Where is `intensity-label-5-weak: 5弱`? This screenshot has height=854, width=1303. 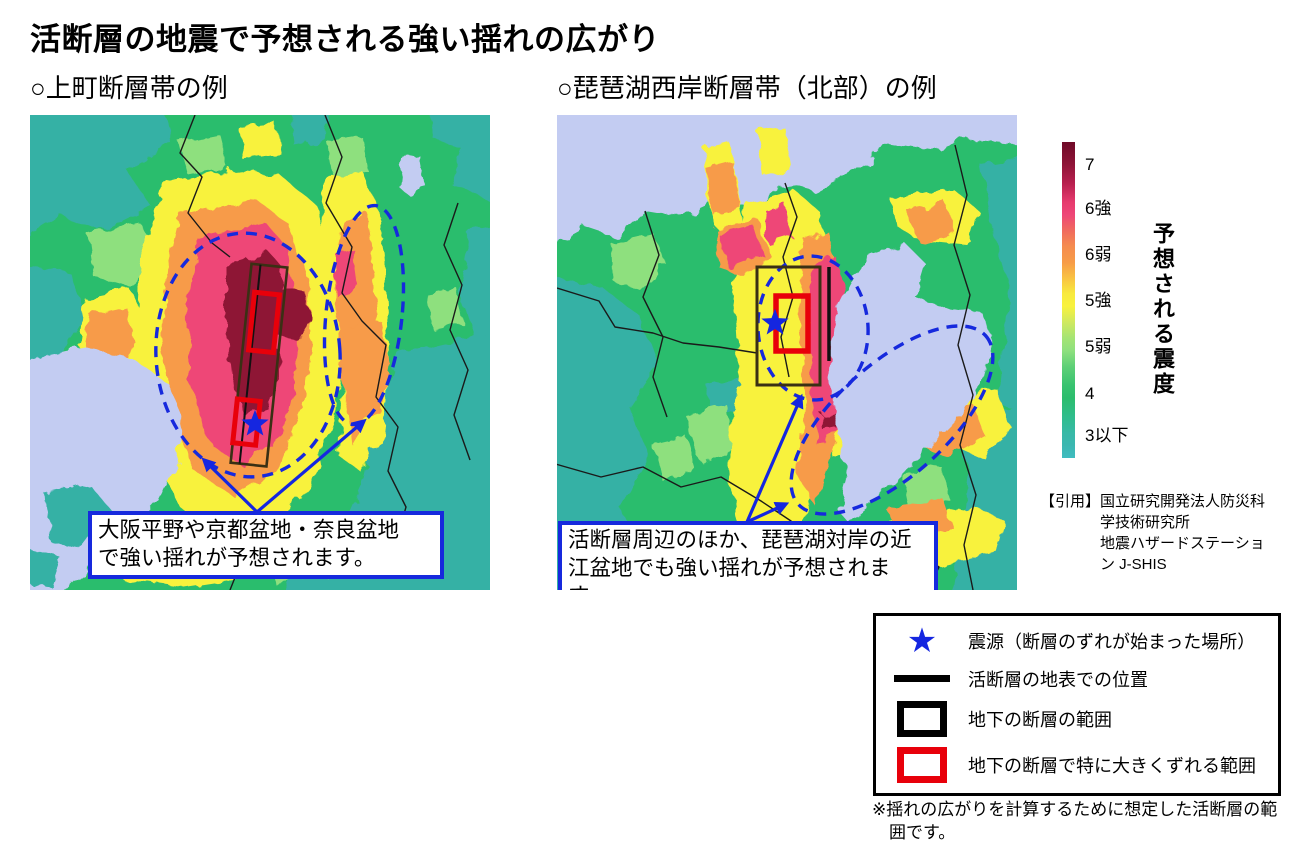
intensity-label-5-weak: 5弱 is located at coordinates (1098, 346).